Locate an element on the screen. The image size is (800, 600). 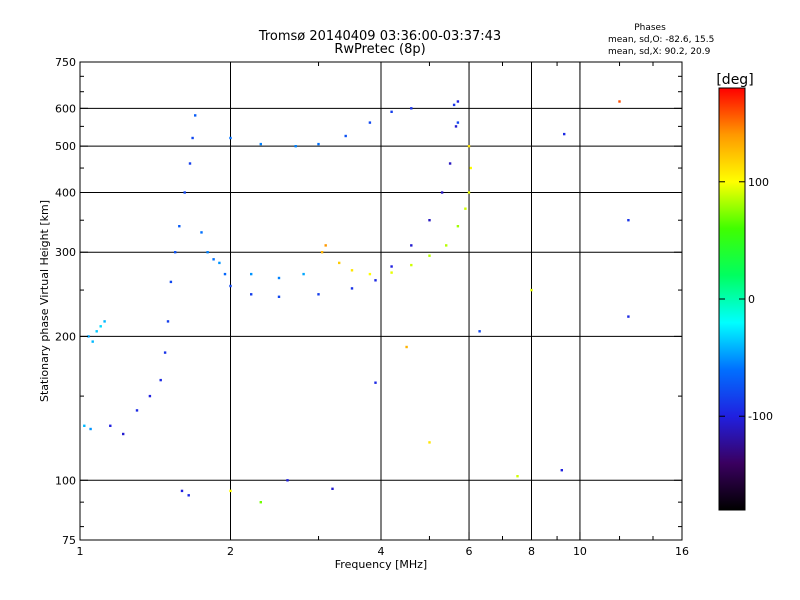
y-tick-label: 400 is located at coordinates (65, 192).